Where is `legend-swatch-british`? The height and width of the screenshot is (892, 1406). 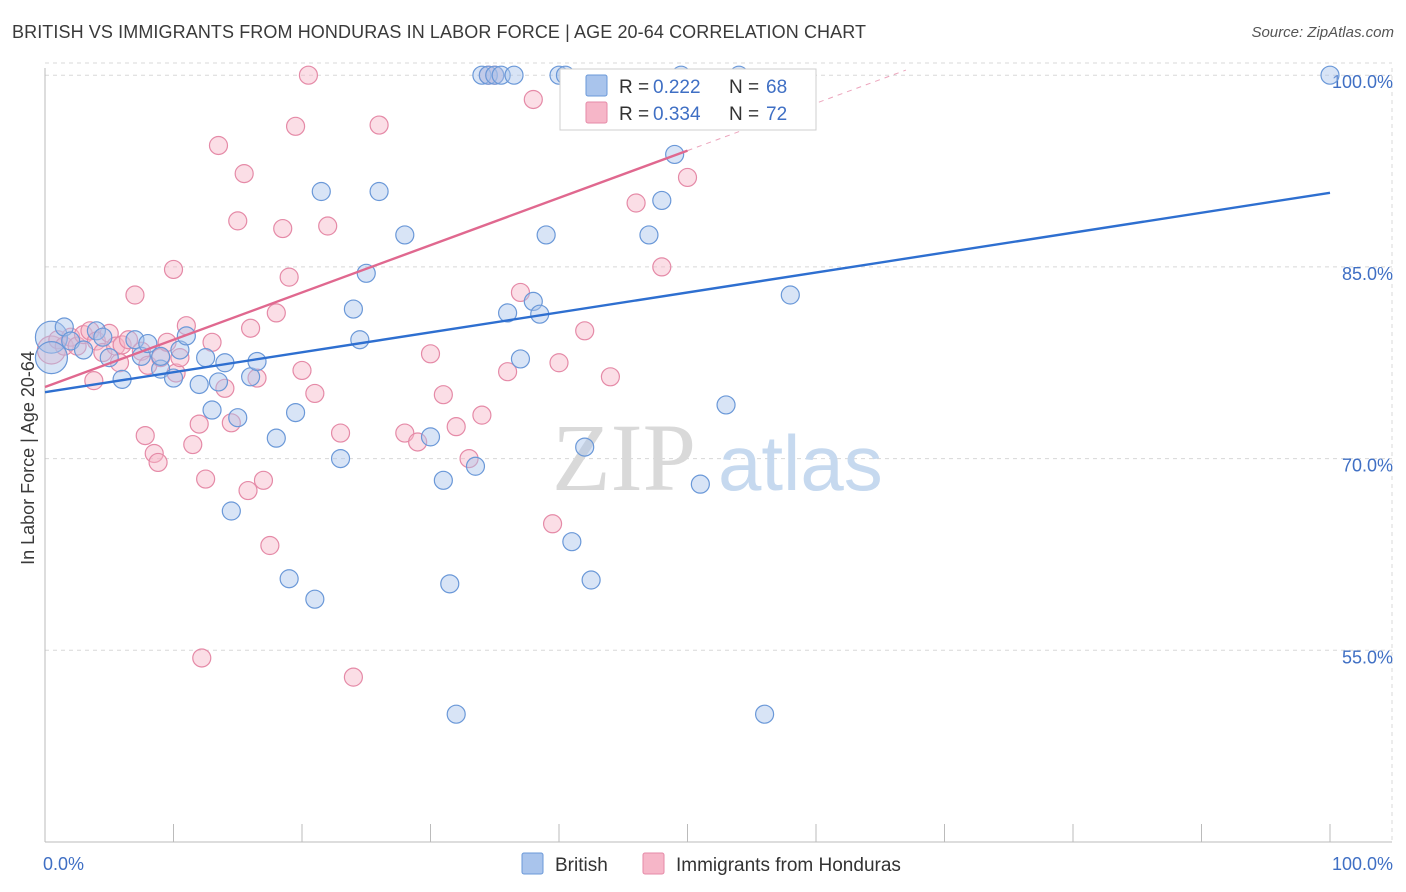
legend-swatch-british is located at coordinates (596, 85).